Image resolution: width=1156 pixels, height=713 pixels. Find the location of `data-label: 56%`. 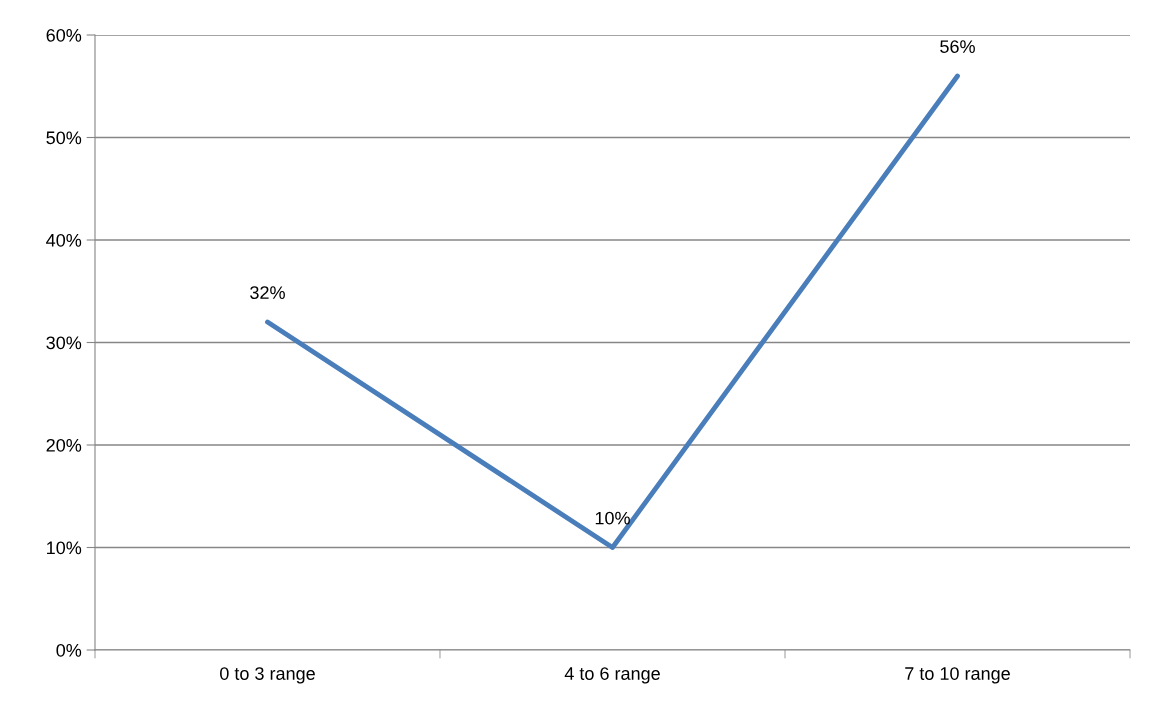

data-label: 56% is located at coordinates (957, 46).